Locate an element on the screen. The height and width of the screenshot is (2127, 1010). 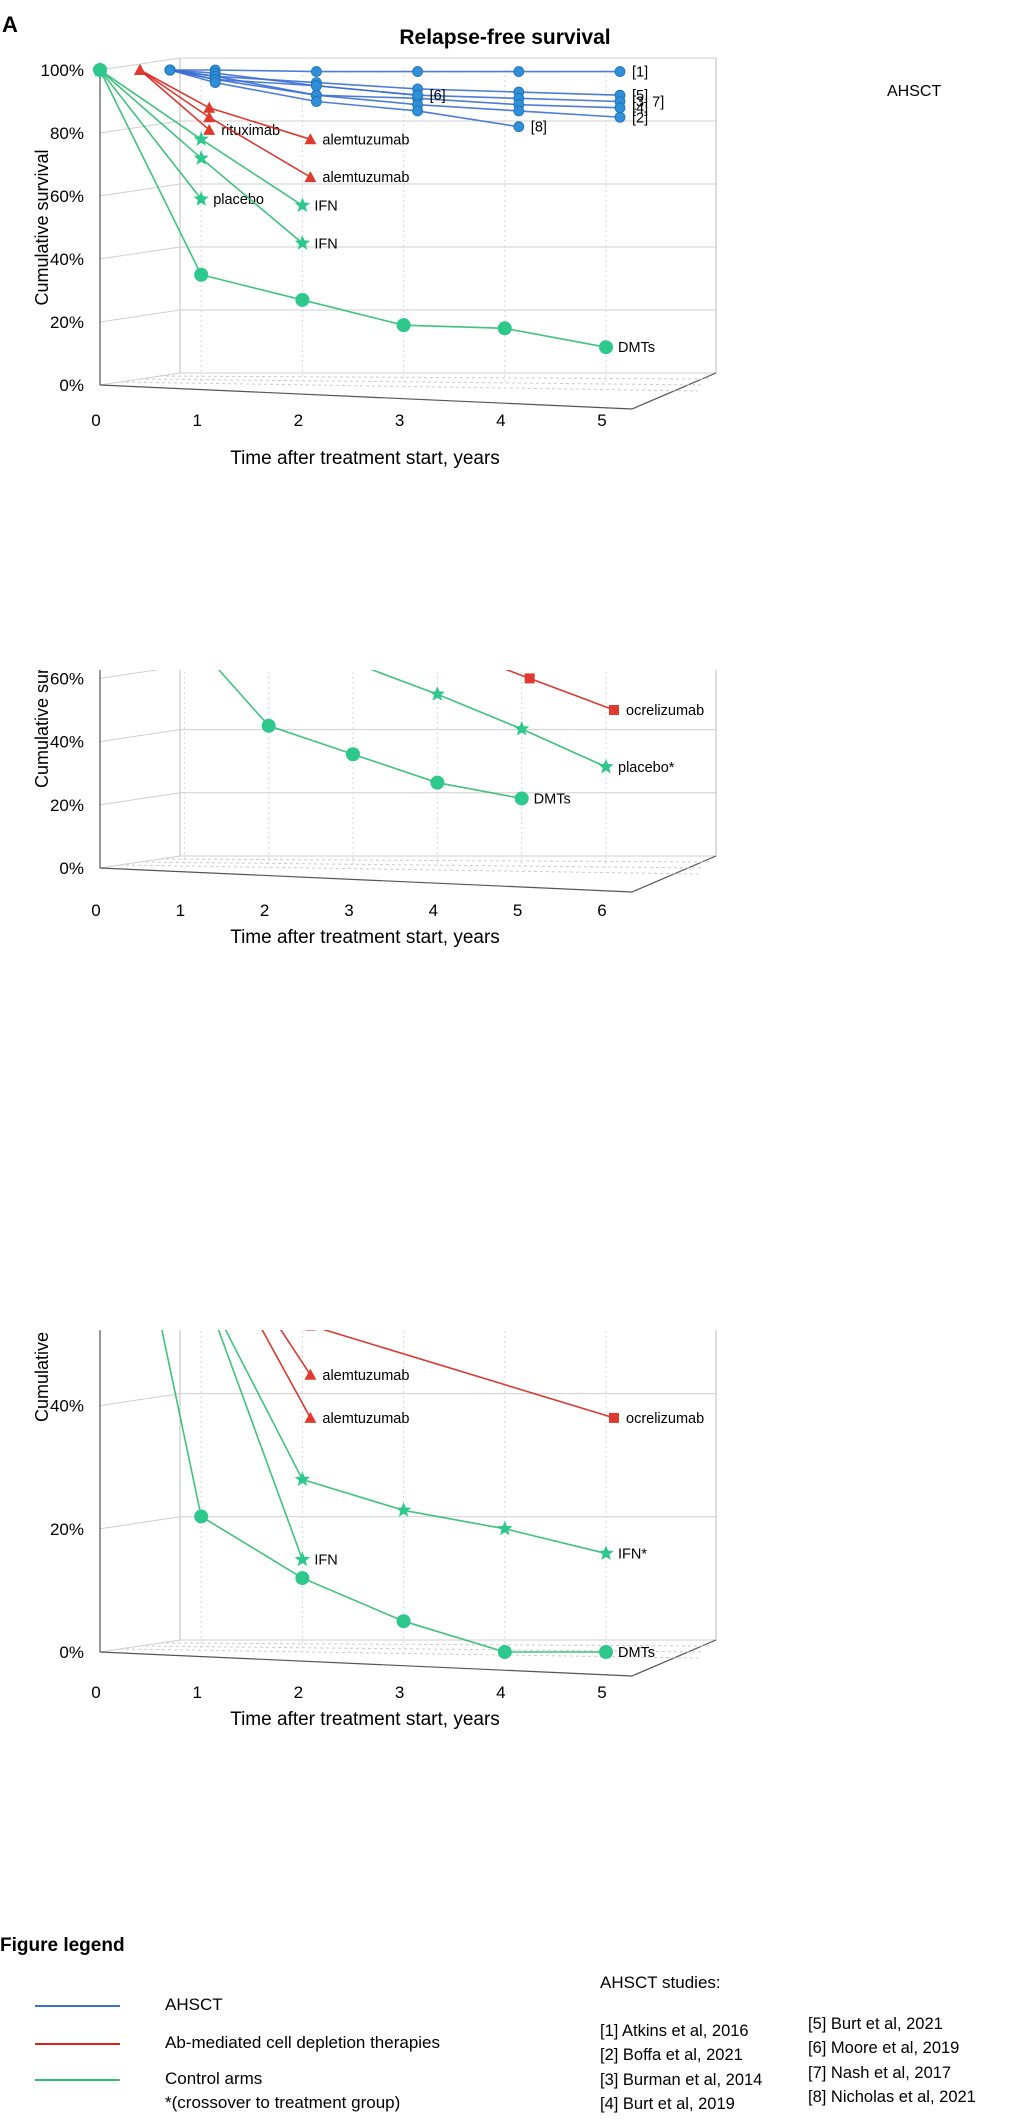
y-tick-label: 0% is located at coordinates (71, 1652).